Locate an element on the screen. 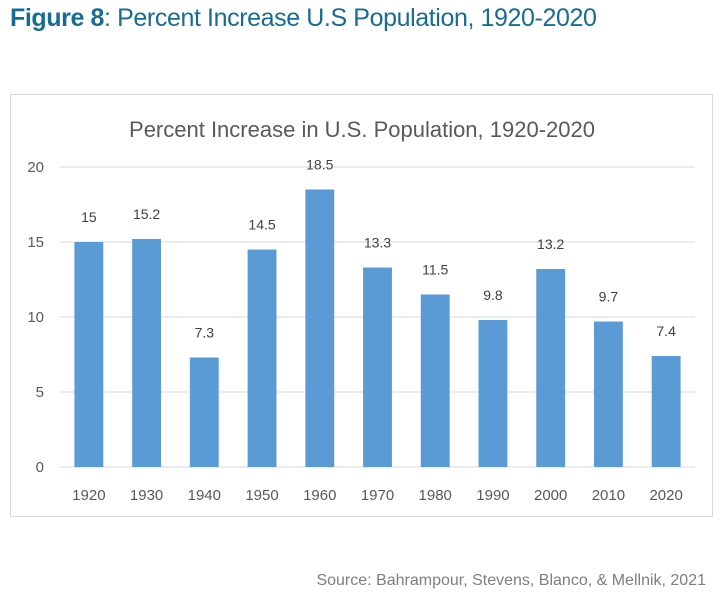  x-tick-label: 1990 is located at coordinates (492, 495).